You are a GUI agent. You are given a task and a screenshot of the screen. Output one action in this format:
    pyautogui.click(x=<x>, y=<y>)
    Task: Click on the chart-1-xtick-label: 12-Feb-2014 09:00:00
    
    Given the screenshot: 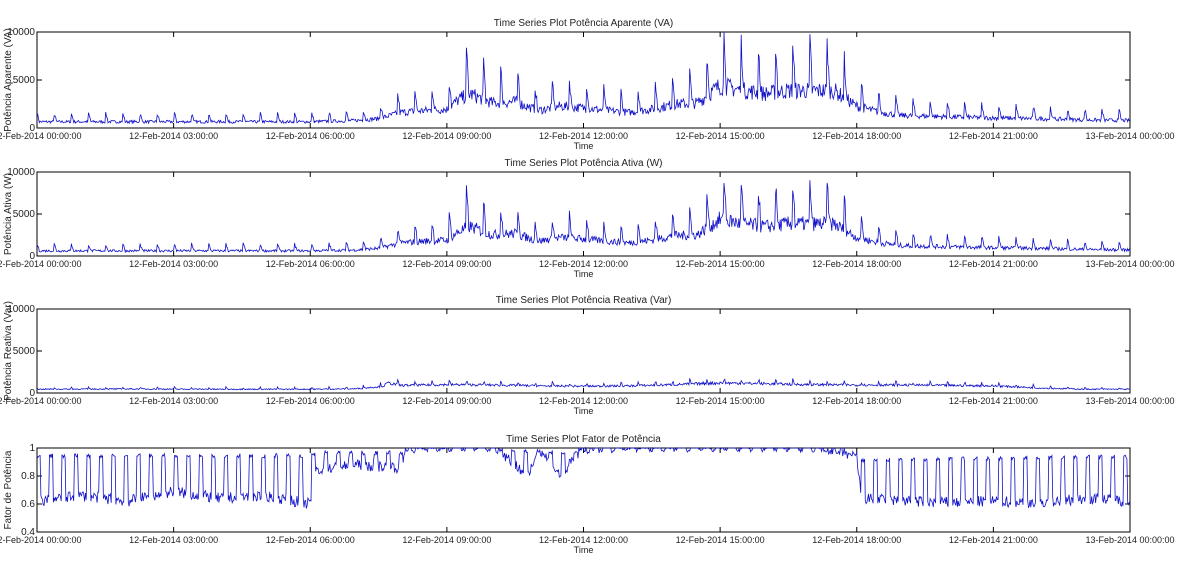 What is the action you would take?
    pyautogui.click(x=446, y=136)
    